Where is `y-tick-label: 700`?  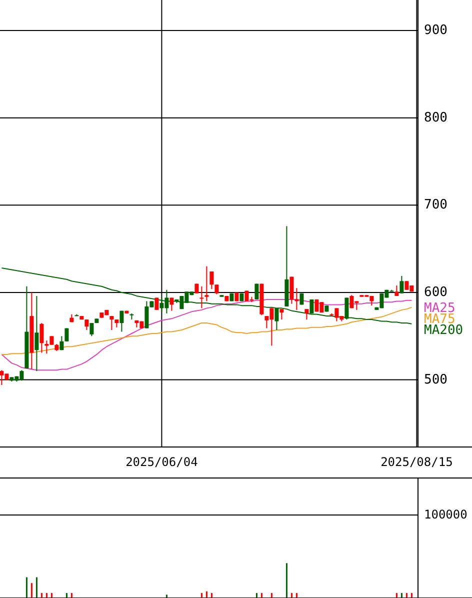
y-tick-label: 700 is located at coordinates (436, 205).